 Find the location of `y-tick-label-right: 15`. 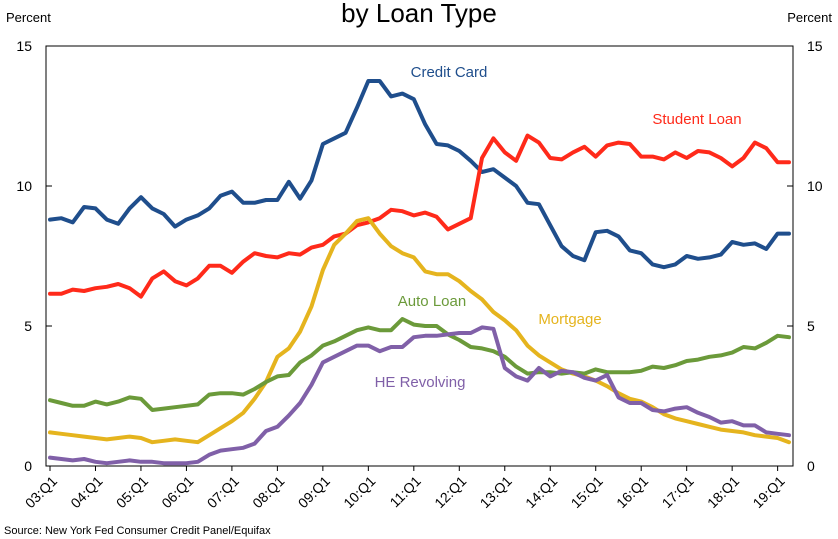

y-tick-label-right: 15 is located at coordinates (815, 46).